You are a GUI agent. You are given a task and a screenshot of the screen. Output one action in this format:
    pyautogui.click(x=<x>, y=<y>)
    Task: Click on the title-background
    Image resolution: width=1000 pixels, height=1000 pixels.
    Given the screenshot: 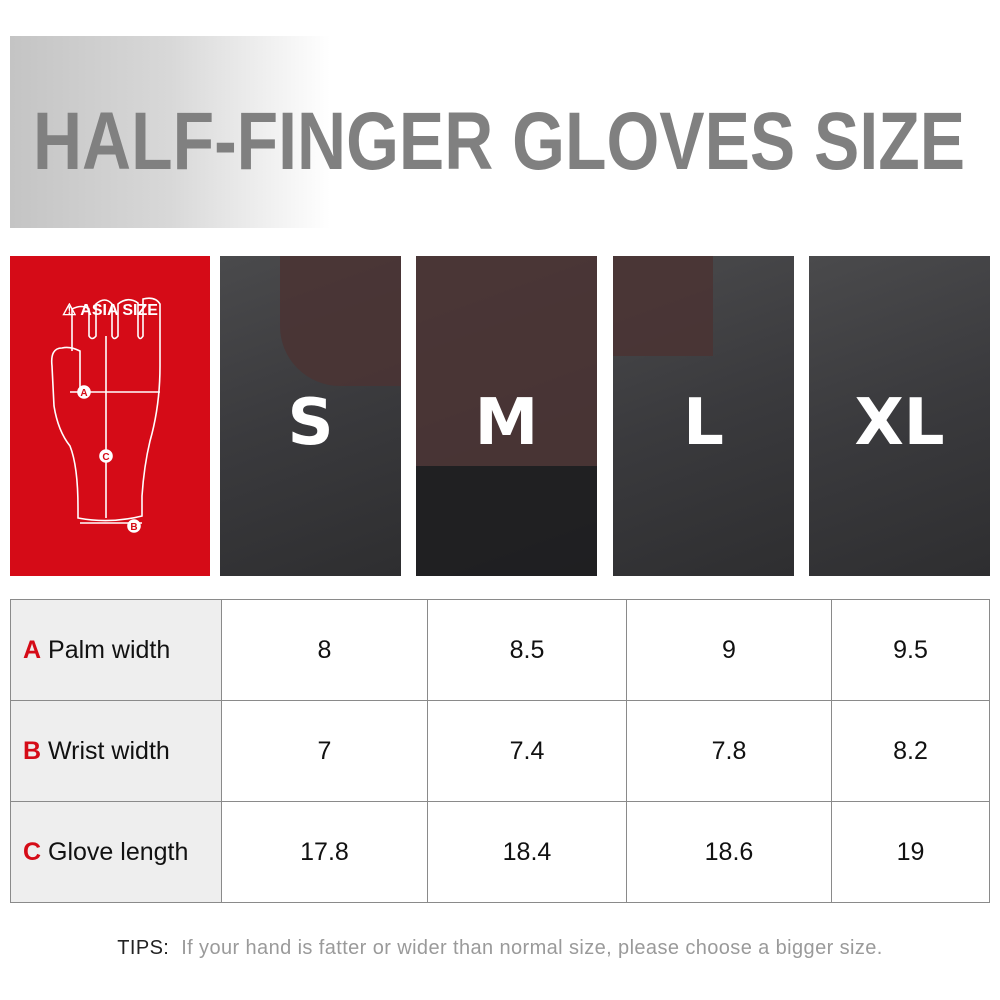 What is the action you would take?
    pyautogui.click(x=170, y=132)
    